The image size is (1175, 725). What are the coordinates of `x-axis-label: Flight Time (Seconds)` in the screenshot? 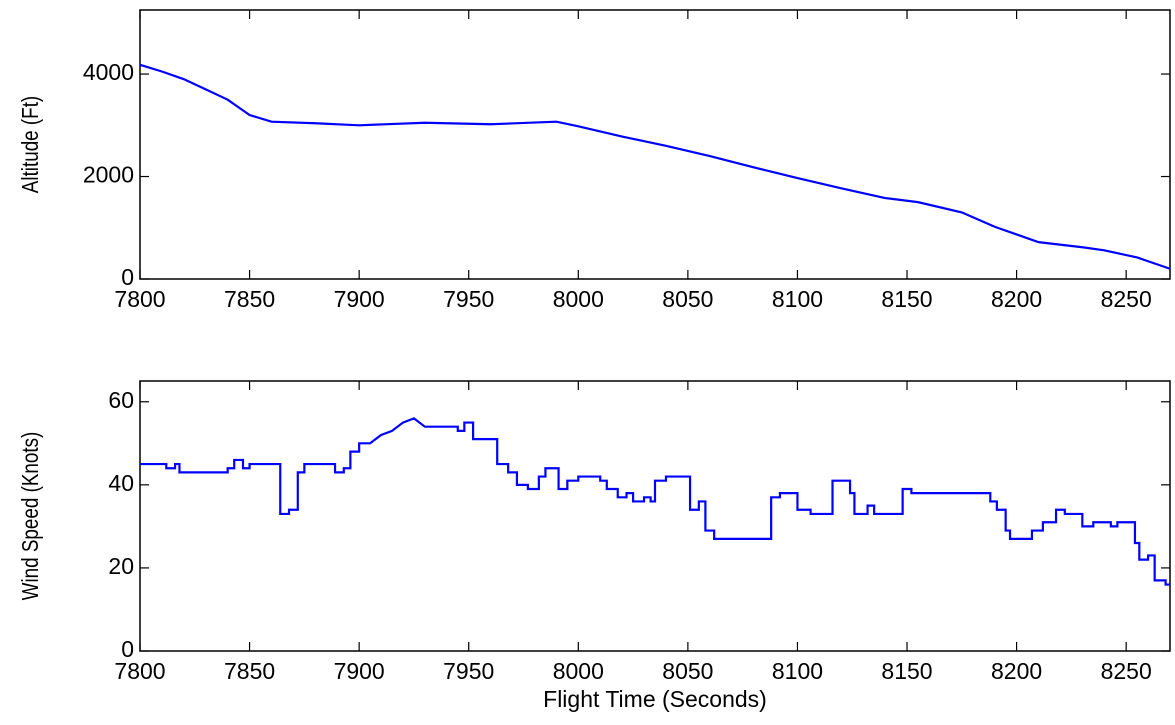 It's located at (655, 699).